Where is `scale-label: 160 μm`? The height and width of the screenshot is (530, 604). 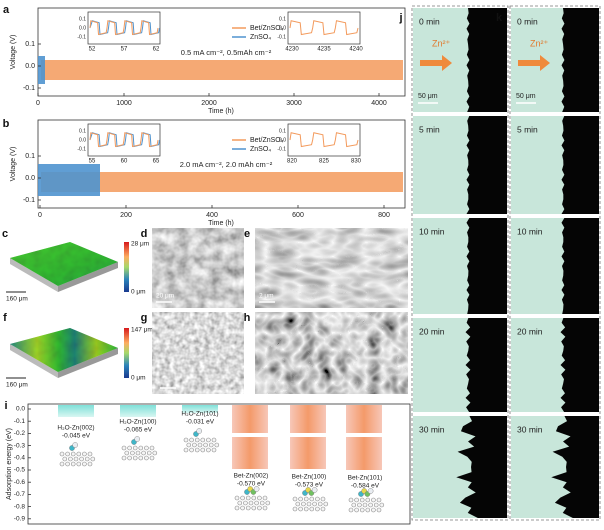 scale-label: 160 μm is located at coordinates (17, 385).